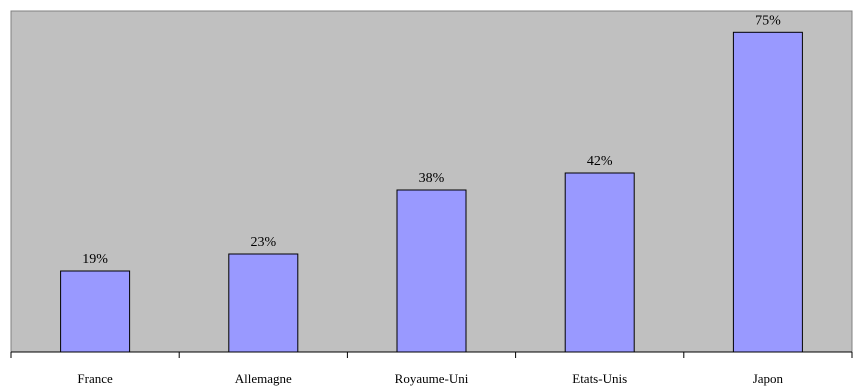  Describe the element at coordinates (599, 262) in the screenshot. I see `bar-etats-unis` at that location.